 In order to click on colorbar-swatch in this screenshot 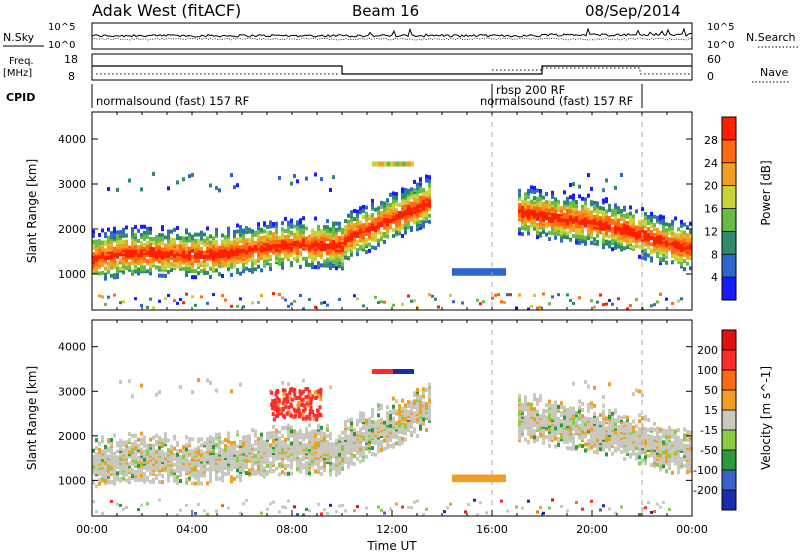, I will do `click(729, 289)`.